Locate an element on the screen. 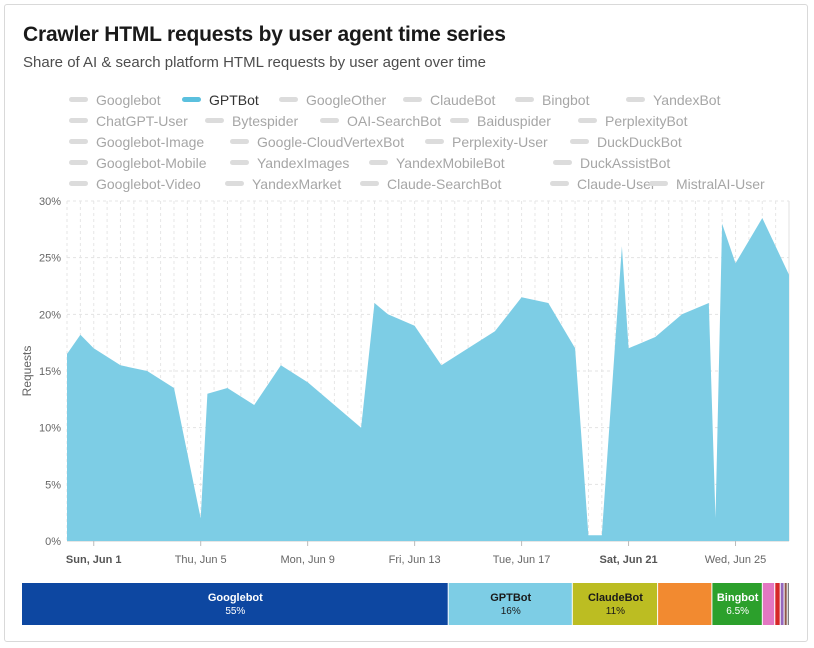  legend-label: Googlebot is located at coordinates (128, 99).